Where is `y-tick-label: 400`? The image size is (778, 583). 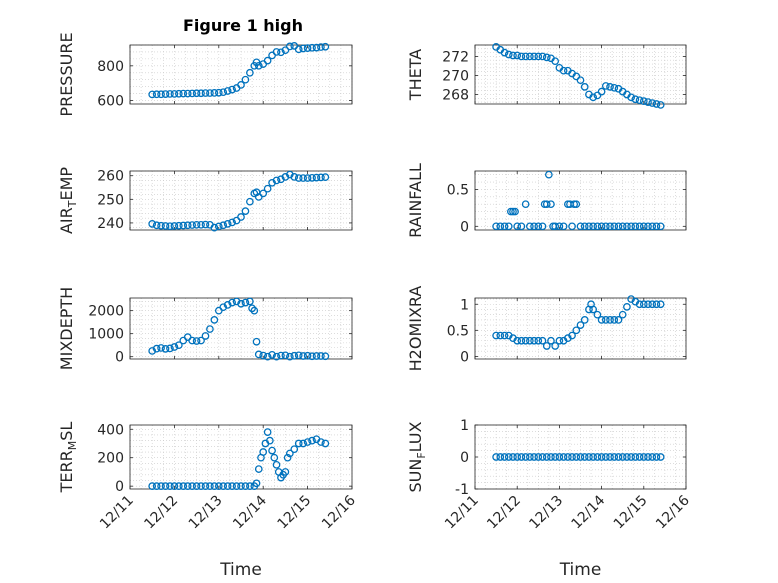 y-tick-label: 400 is located at coordinates (110, 430).